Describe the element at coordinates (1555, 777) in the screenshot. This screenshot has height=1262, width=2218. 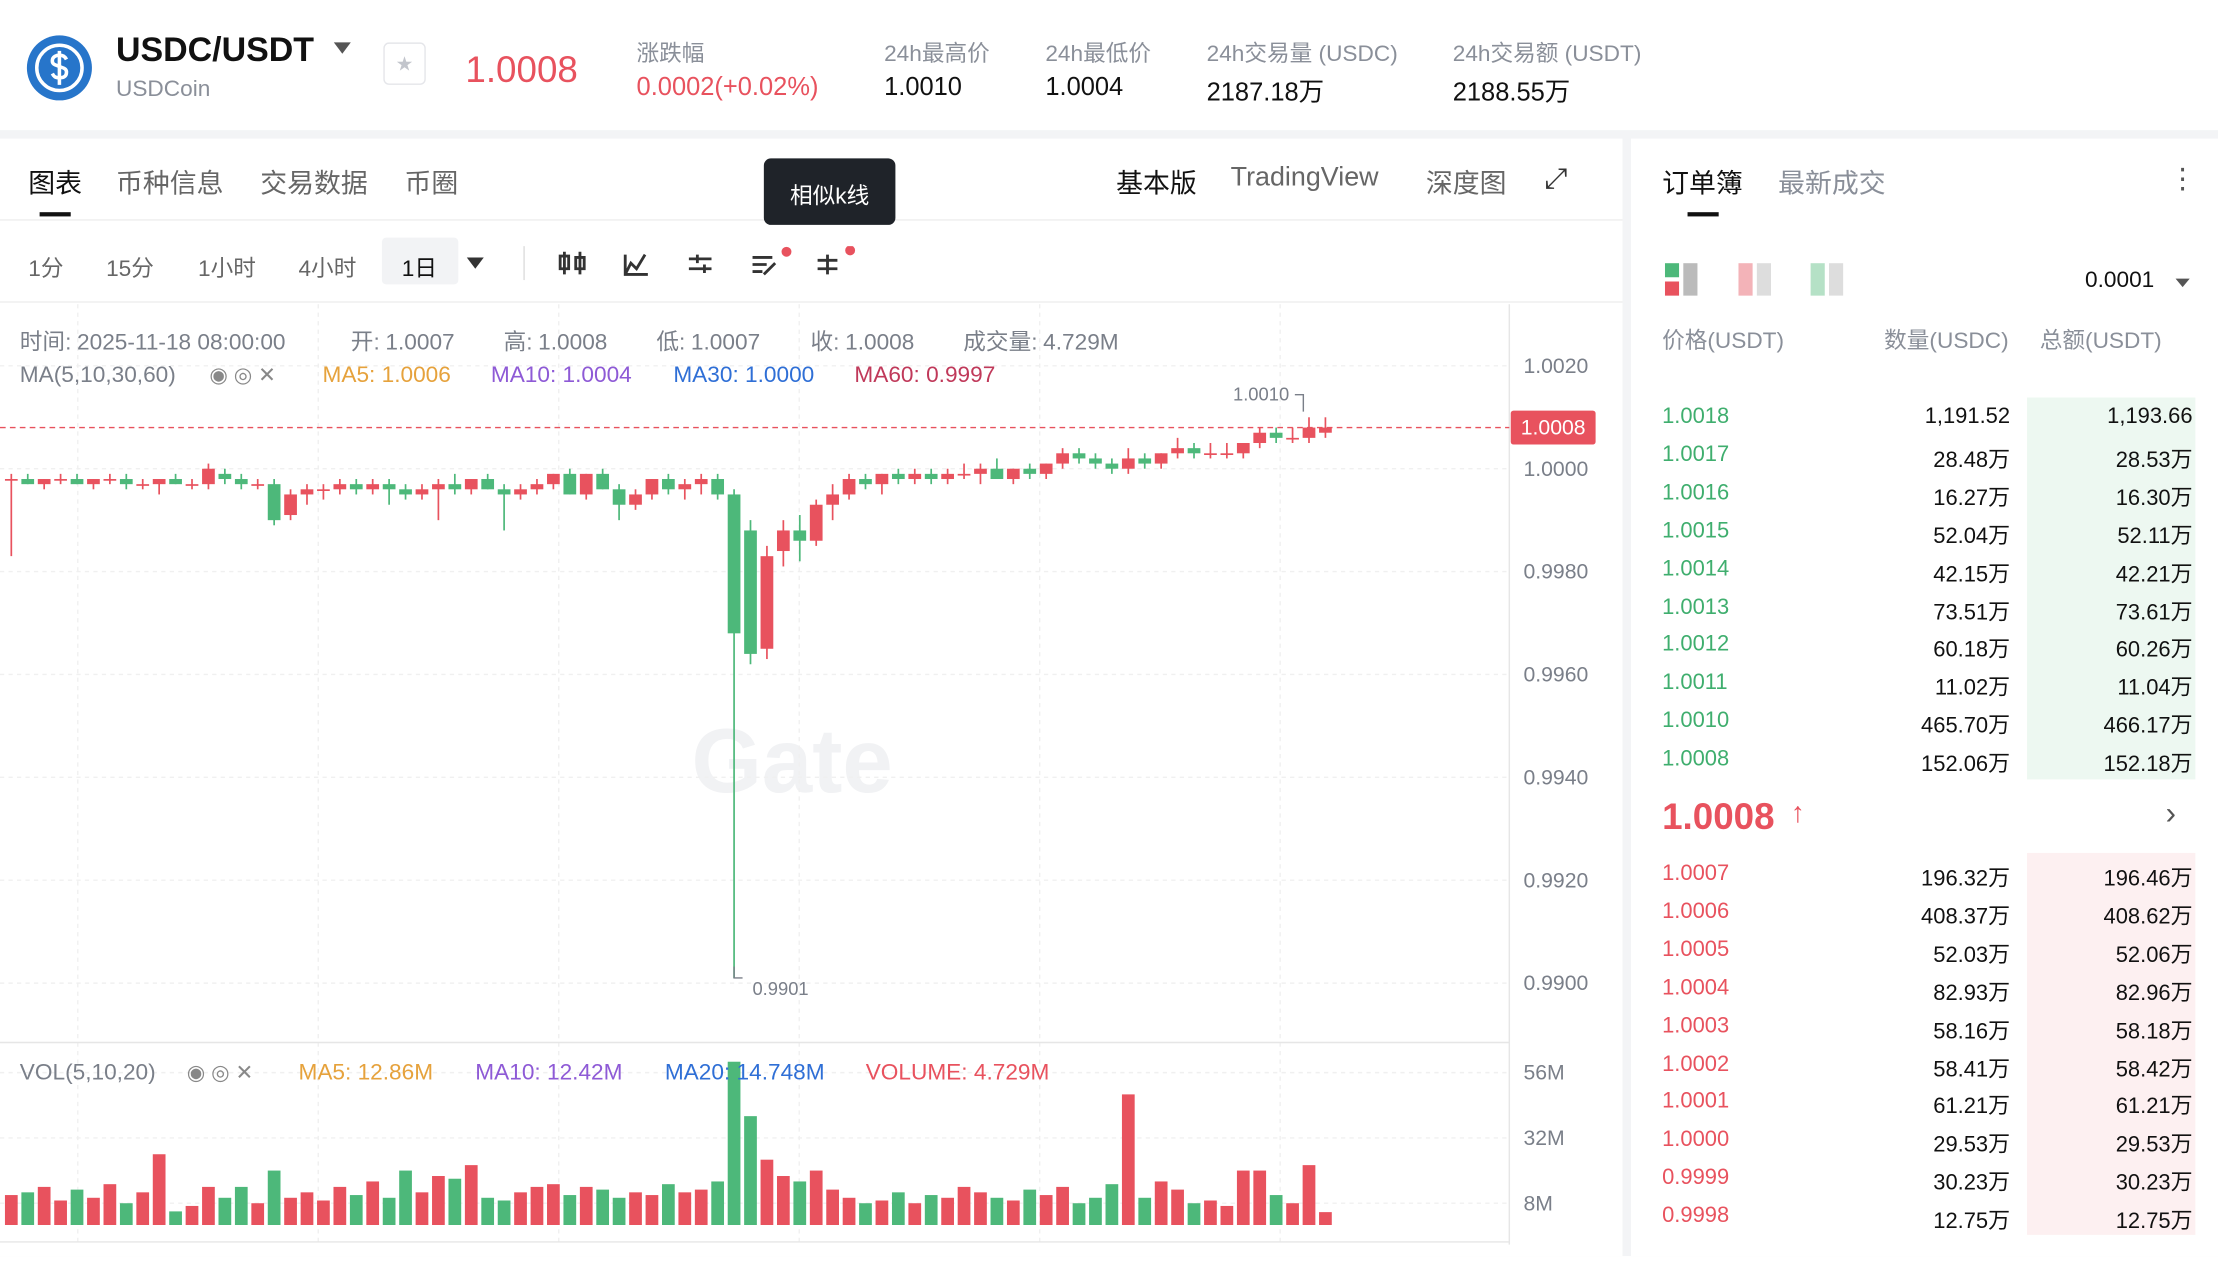
I see `y-tick-label: 0.9940` at that location.